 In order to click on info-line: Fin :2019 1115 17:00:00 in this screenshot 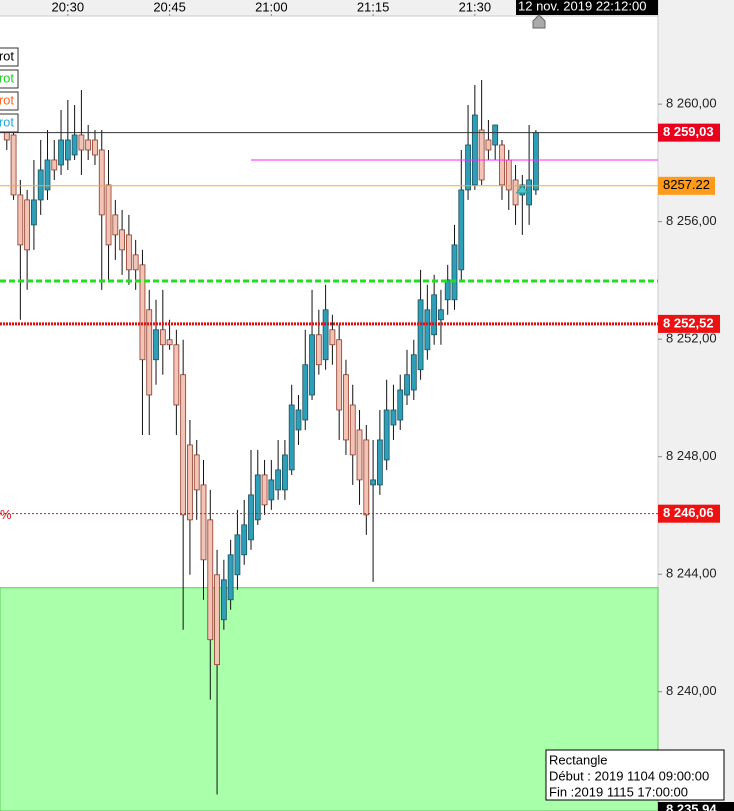, I will do `click(618, 791)`.